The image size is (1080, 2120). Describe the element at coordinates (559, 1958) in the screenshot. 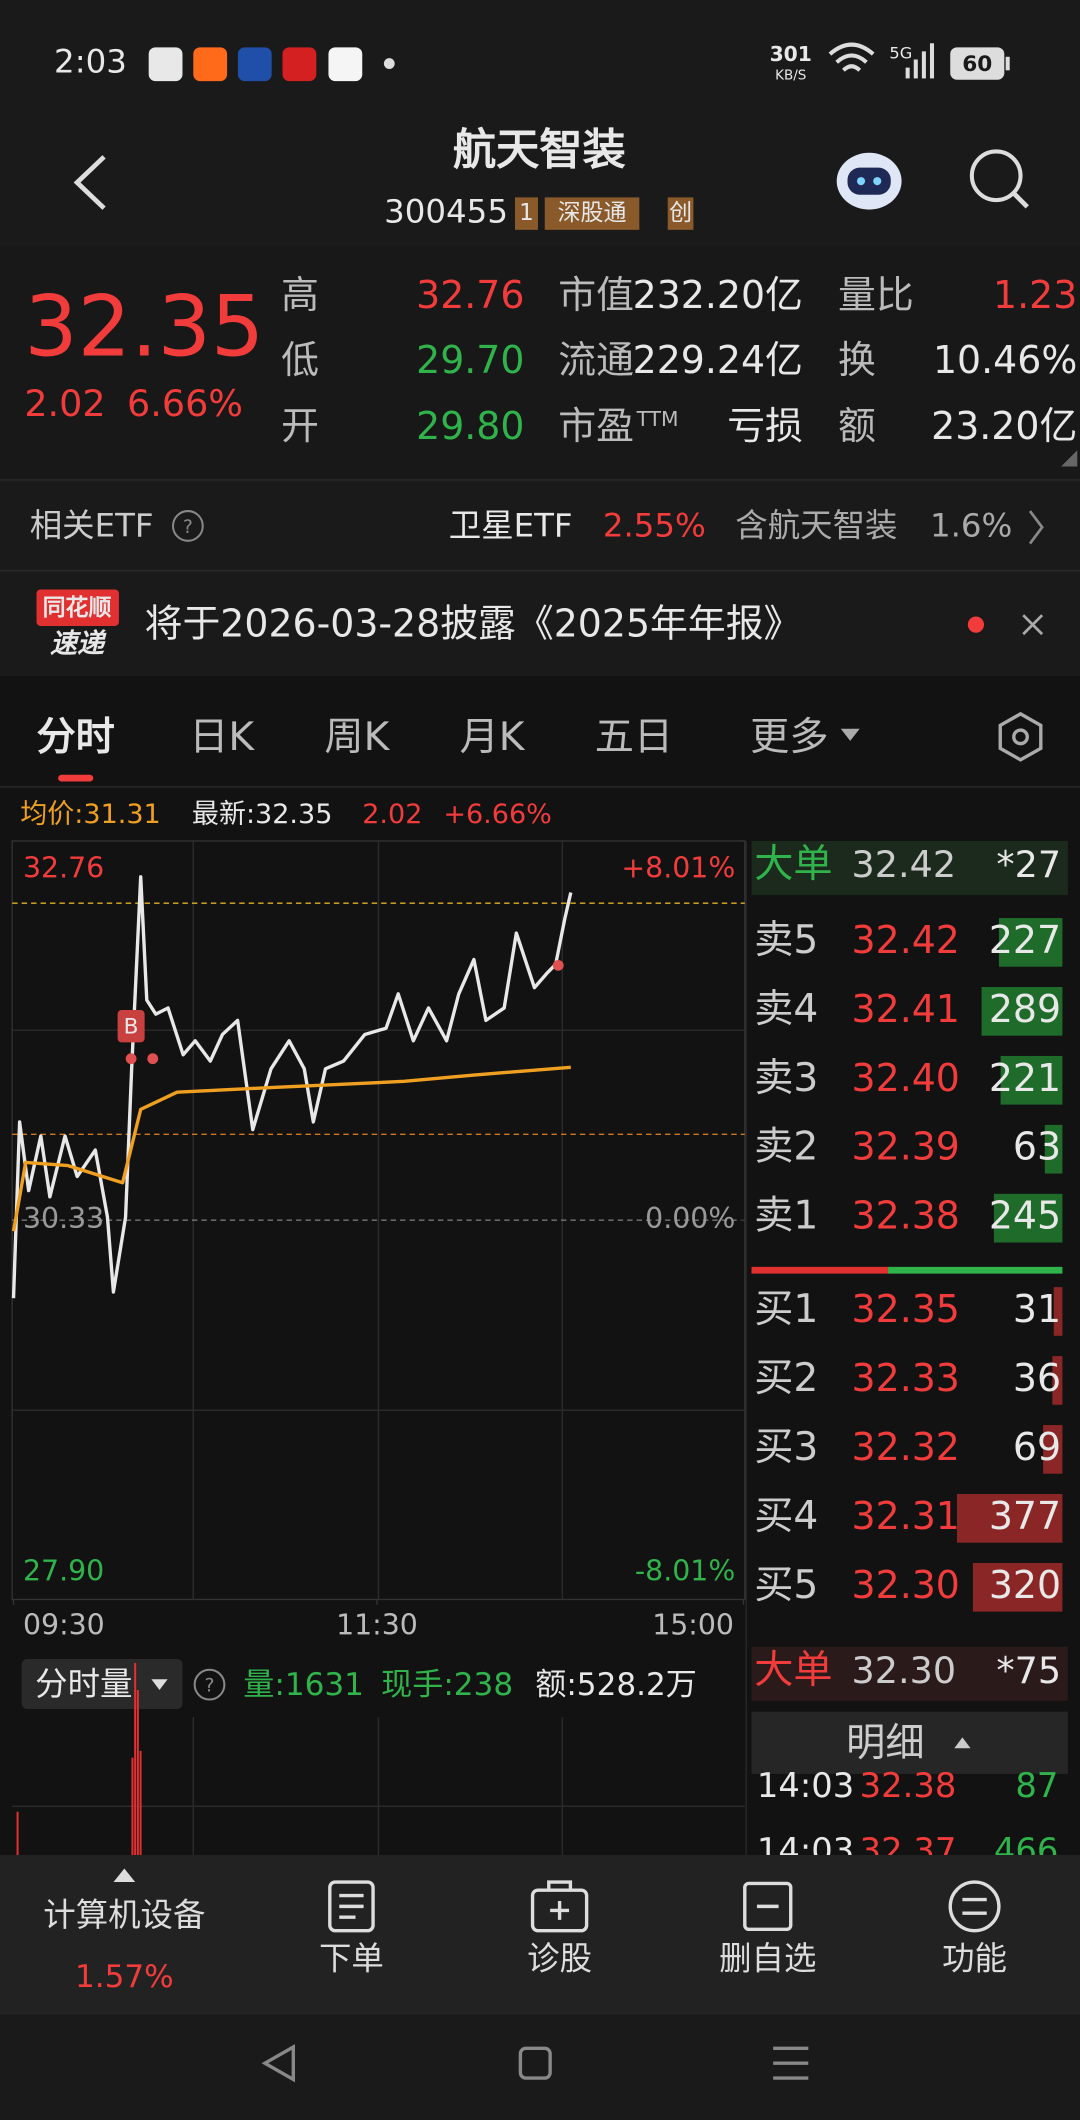

I see `nav-label: 诊股` at that location.